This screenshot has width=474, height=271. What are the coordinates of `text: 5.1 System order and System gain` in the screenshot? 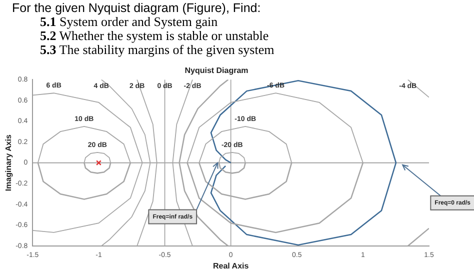 It's located at (128, 21).